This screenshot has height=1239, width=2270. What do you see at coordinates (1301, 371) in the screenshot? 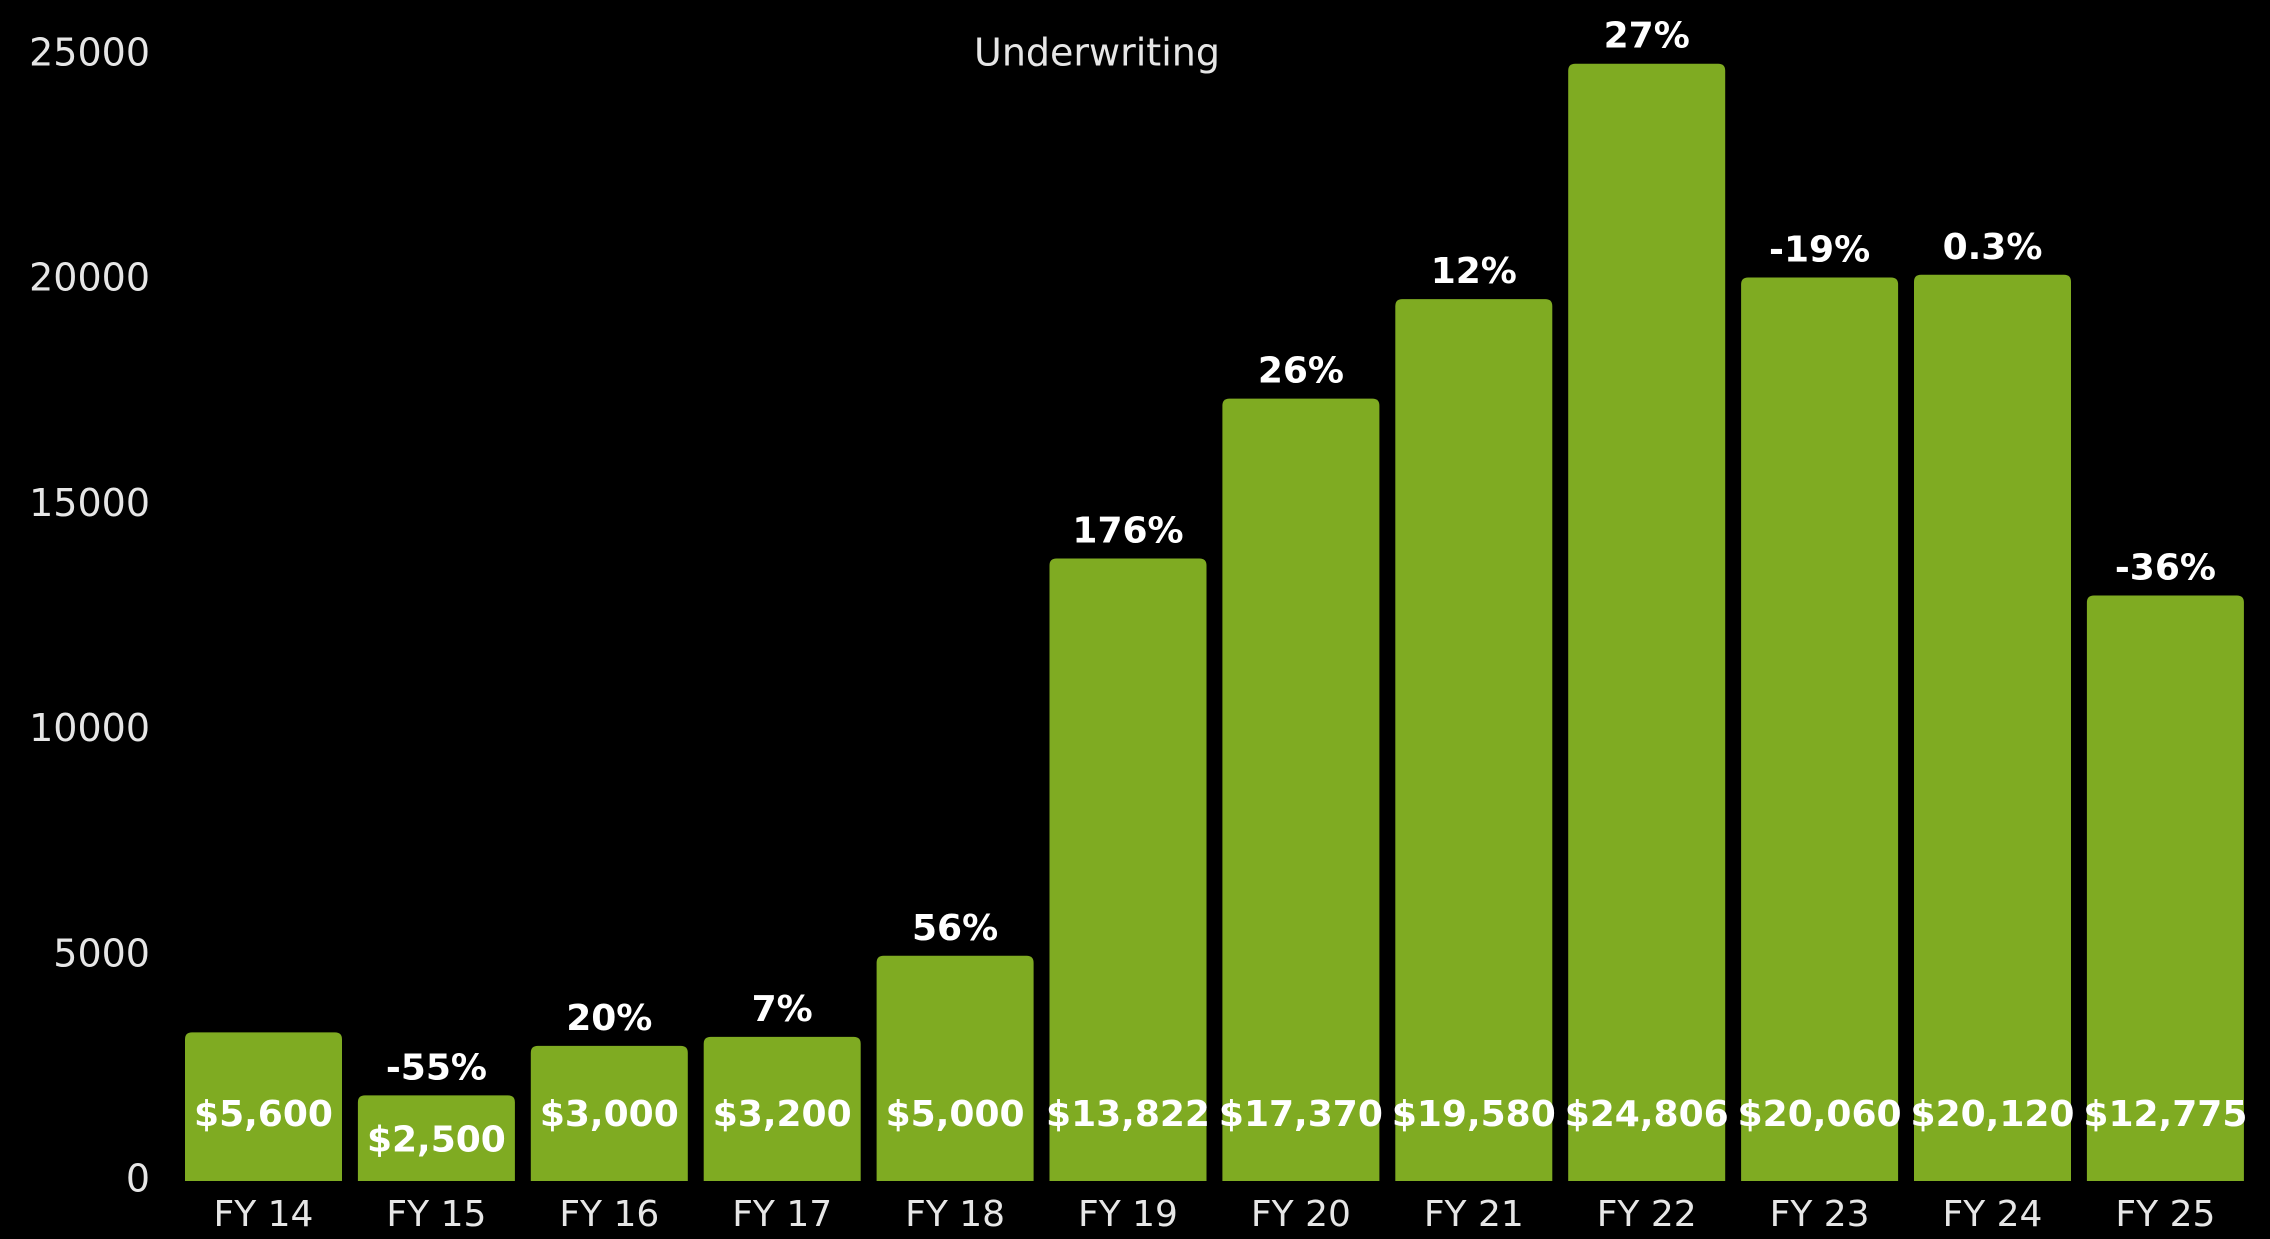
I see `change-label: 26%` at bounding box center [1301, 371].